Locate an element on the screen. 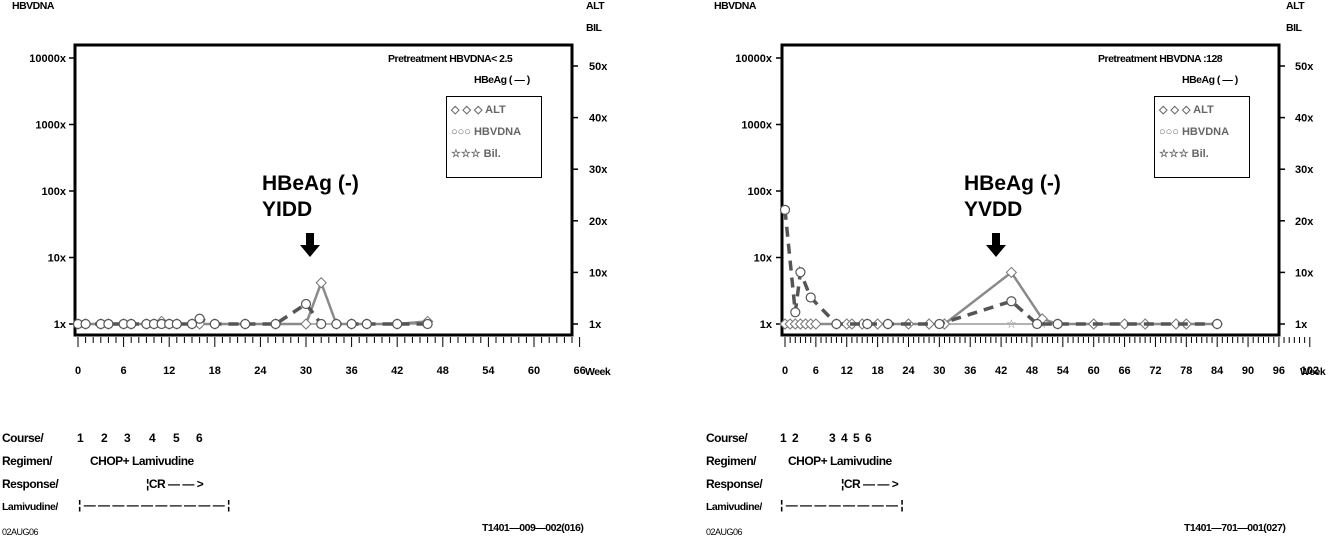 The image size is (1333, 539). course-number-4: 4 is located at coordinates (844, 438).